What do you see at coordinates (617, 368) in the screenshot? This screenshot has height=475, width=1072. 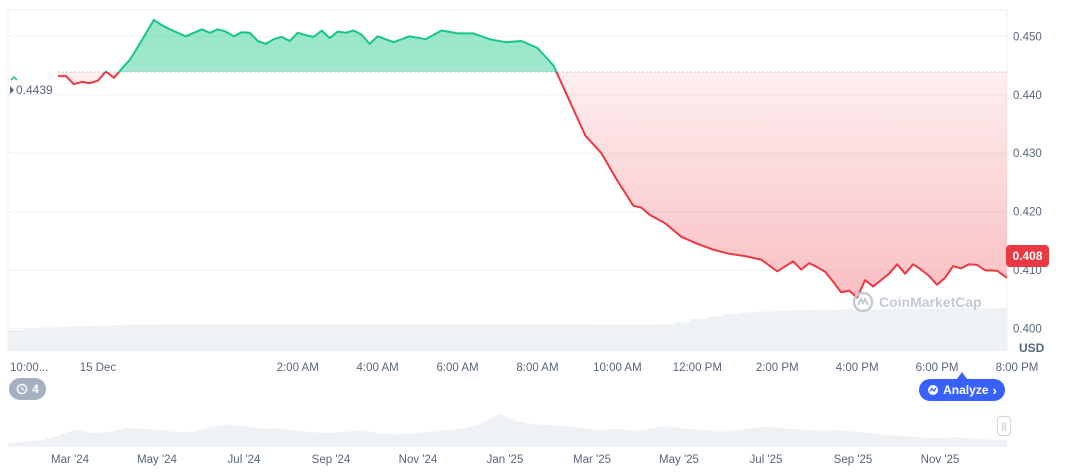 I see `x-tick-label: 10:00 AM` at bounding box center [617, 368].